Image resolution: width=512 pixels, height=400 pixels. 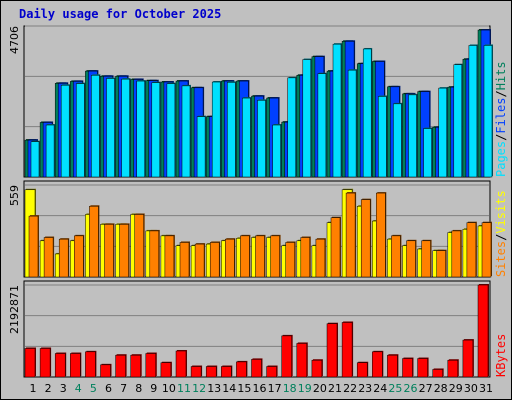 What do you see at coordinates (14, 40) in the screenshot?
I see `y-axis-max-label: 4706` at bounding box center [14, 40].